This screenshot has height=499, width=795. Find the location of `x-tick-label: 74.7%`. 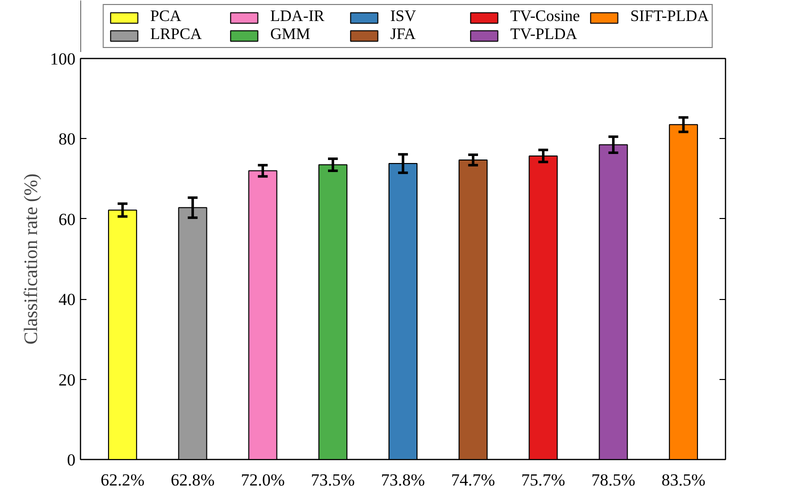

x-tick-label: 74.7% is located at coordinates (473, 480).